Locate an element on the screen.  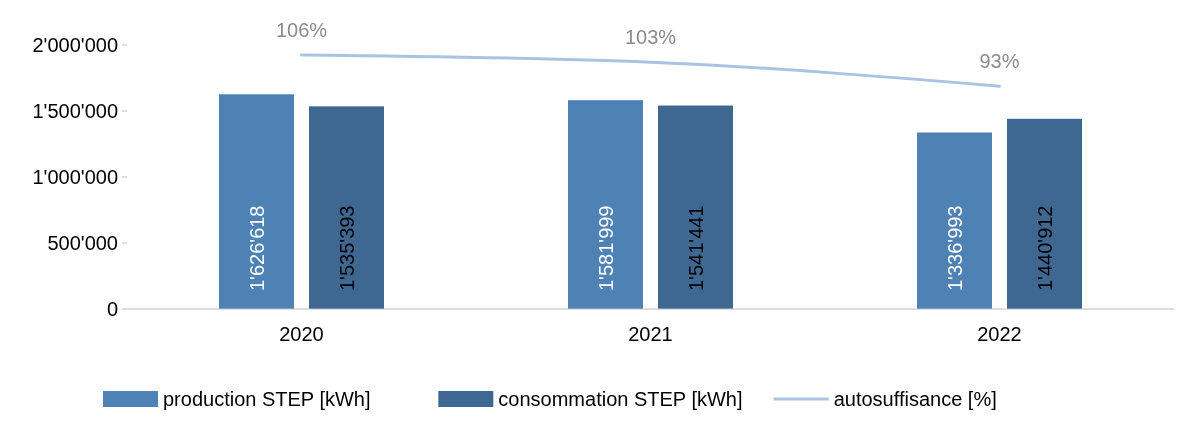
x-tick-label: 2022 is located at coordinates (999, 334).